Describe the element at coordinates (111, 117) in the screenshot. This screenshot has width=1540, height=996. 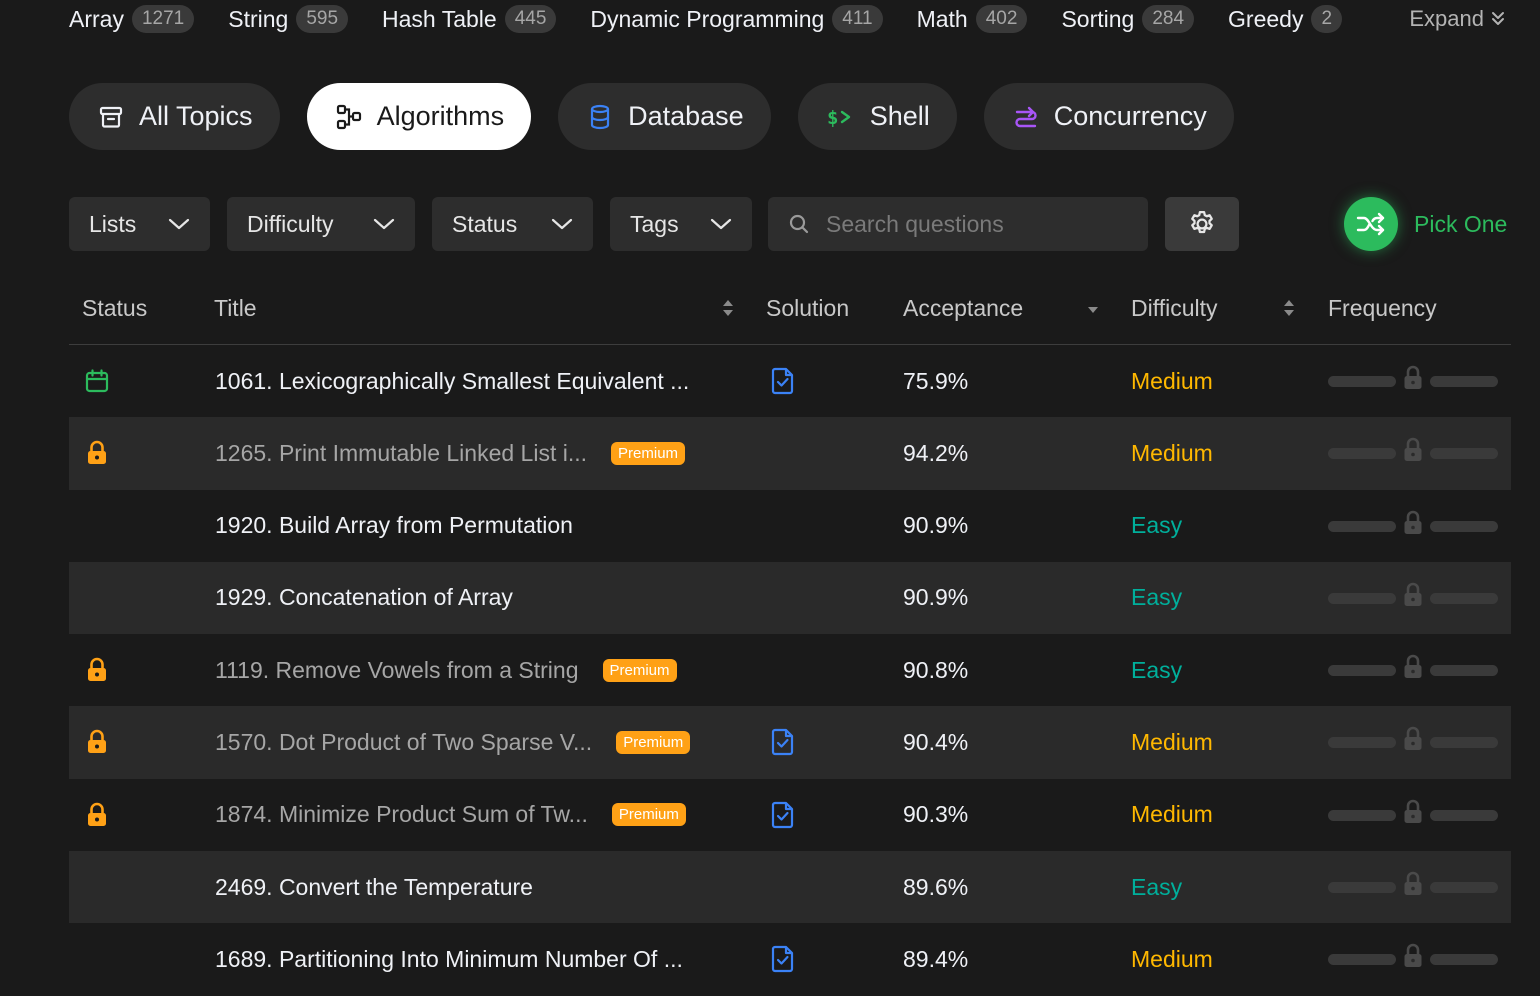
I see `archive-icon` at that location.